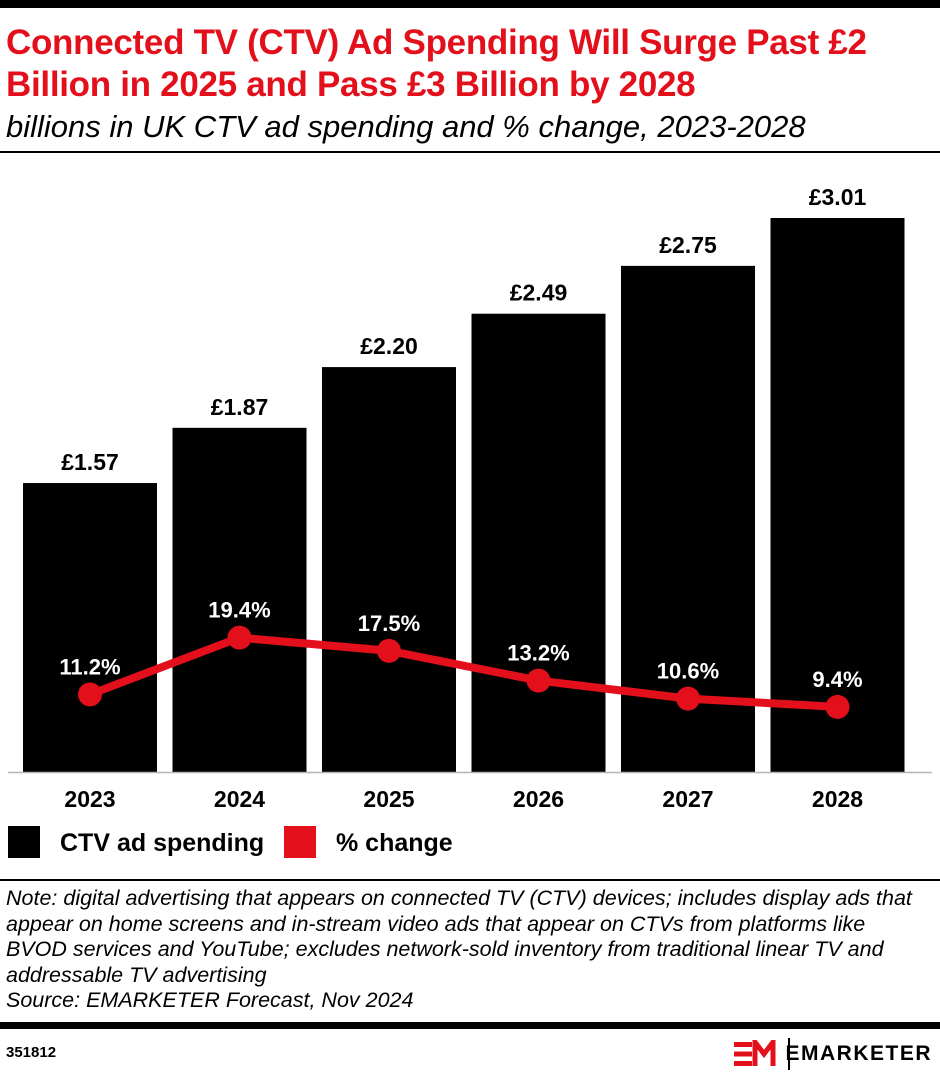 This screenshot has width=940, height=1078. What do you see at coordinates (389, 346) in the screenshot?
I see `bar-label-2025: £2.20` at bounding box center [389, 346].